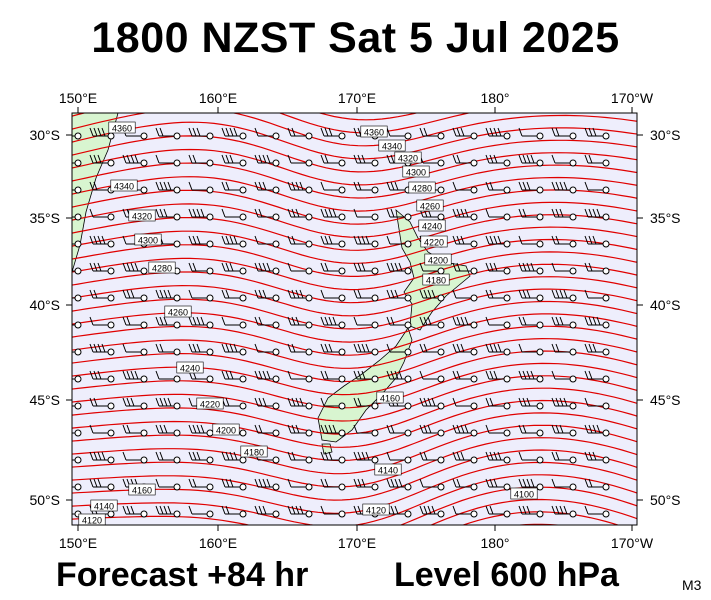 The height and width of the screenshot is (600, 711). Describe the element at coordinates (92, 519) in the screenshot. I see `contour-label: 4120` at that location.